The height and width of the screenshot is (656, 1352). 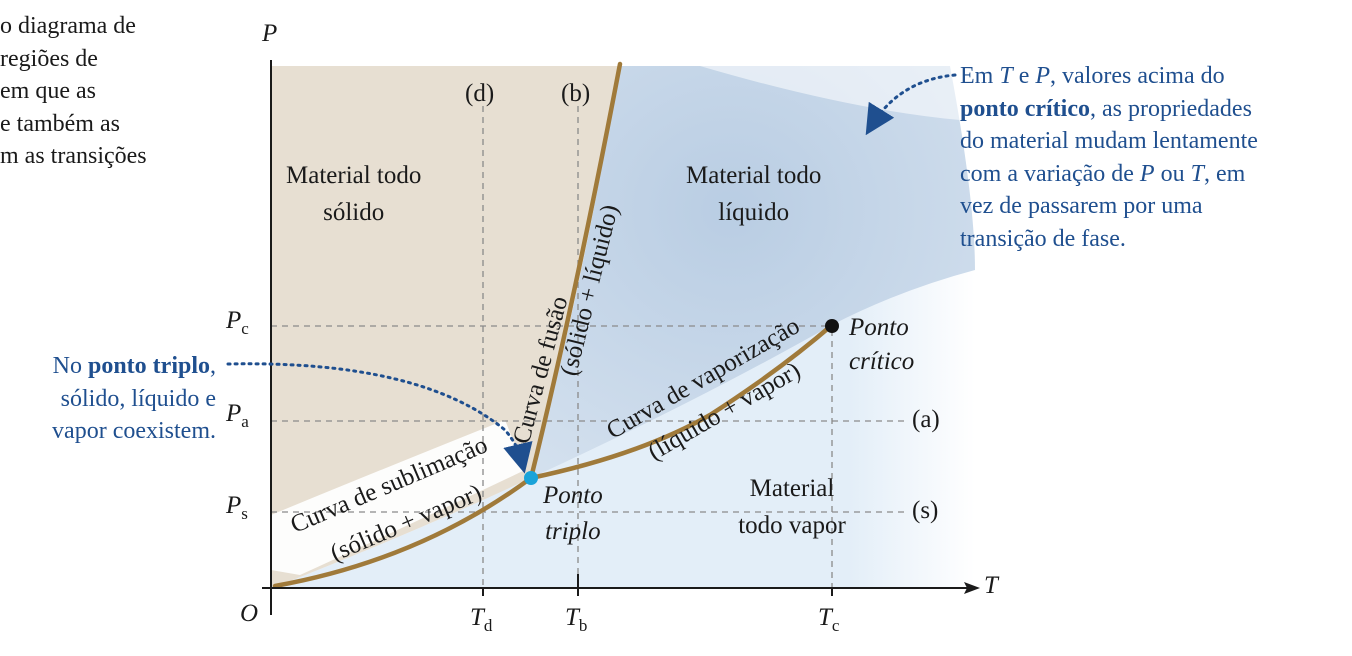 What do you see at coordinates (354, 194) in the screenshot?
I see `solid-region-label: Material todo sólido` at bounding box center [354, 194].